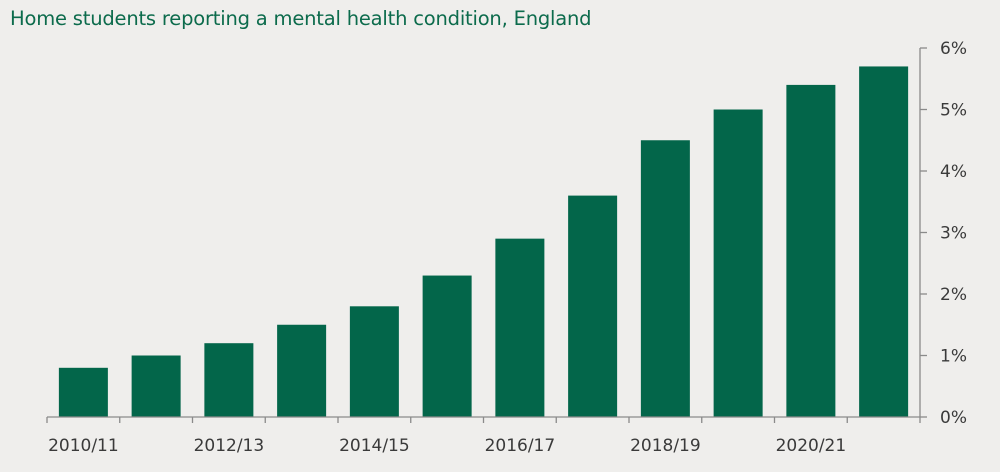  I want to click on y-tick-label: 3%, so click(953, 234).